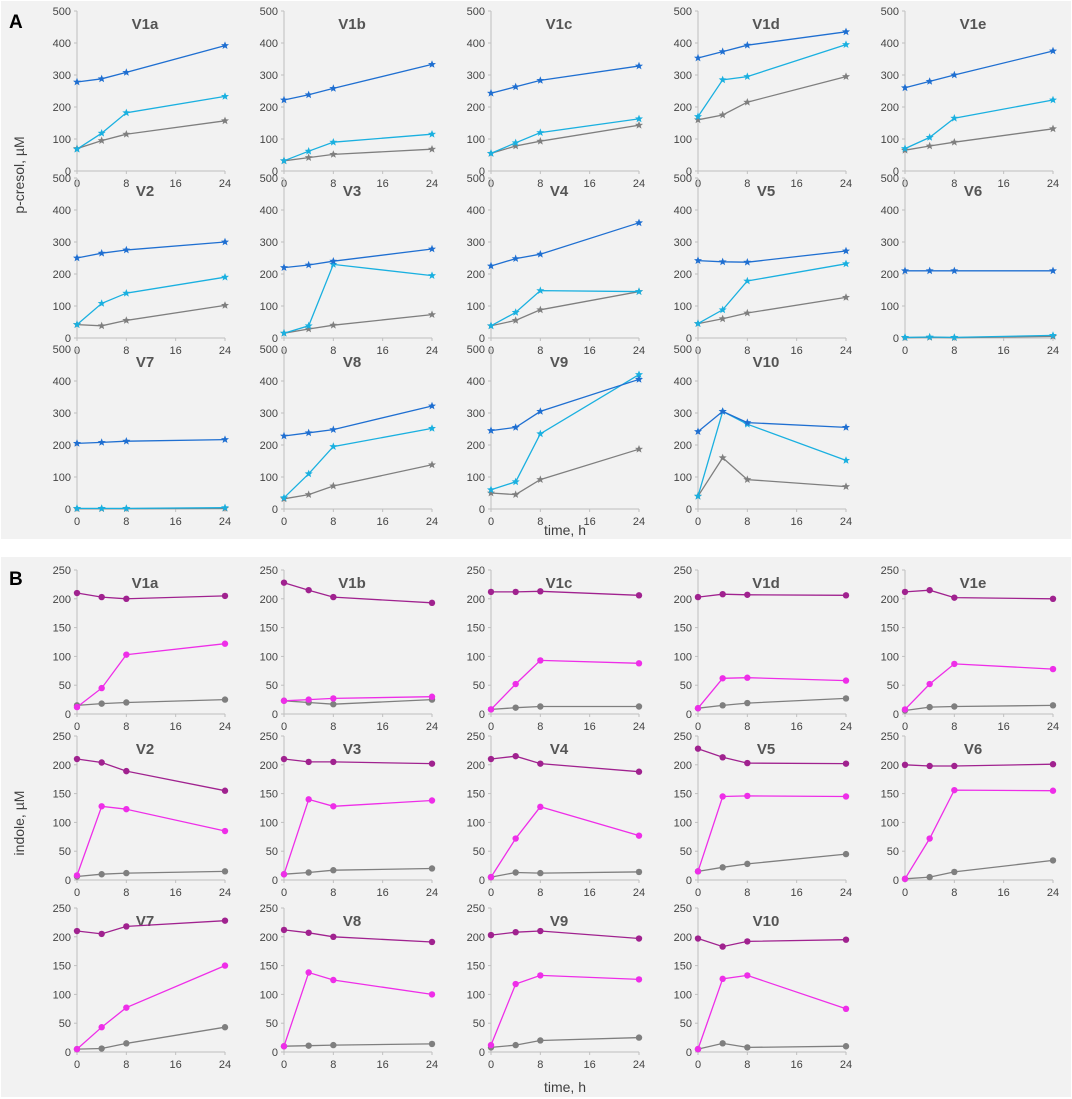  I want to click on subplot-v1b: 0 50 100 150 200 250 0 8 16 24 V1b, so click(349, 649).